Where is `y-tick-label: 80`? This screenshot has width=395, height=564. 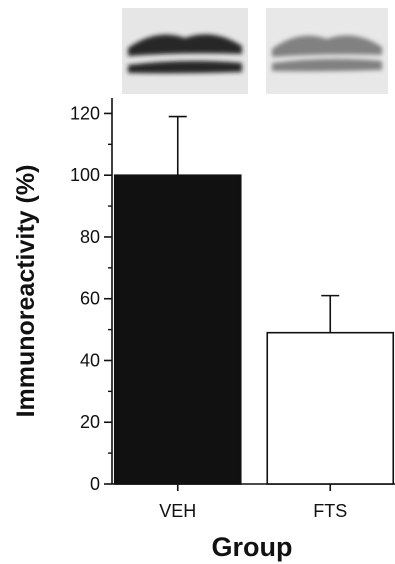 y-tick-label: 80 is located at coordinates (90, 237).